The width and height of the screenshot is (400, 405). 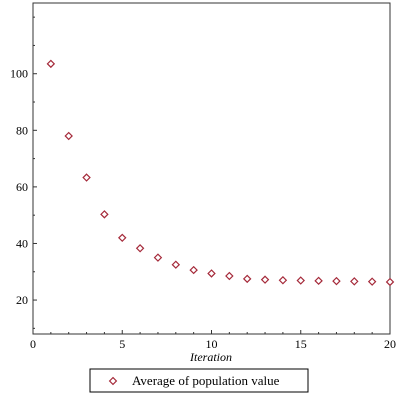 What do you see at coordinates (19, 74) in the screenshot?
I see `y-tick-label: 100` at bounding box center [19, 74].